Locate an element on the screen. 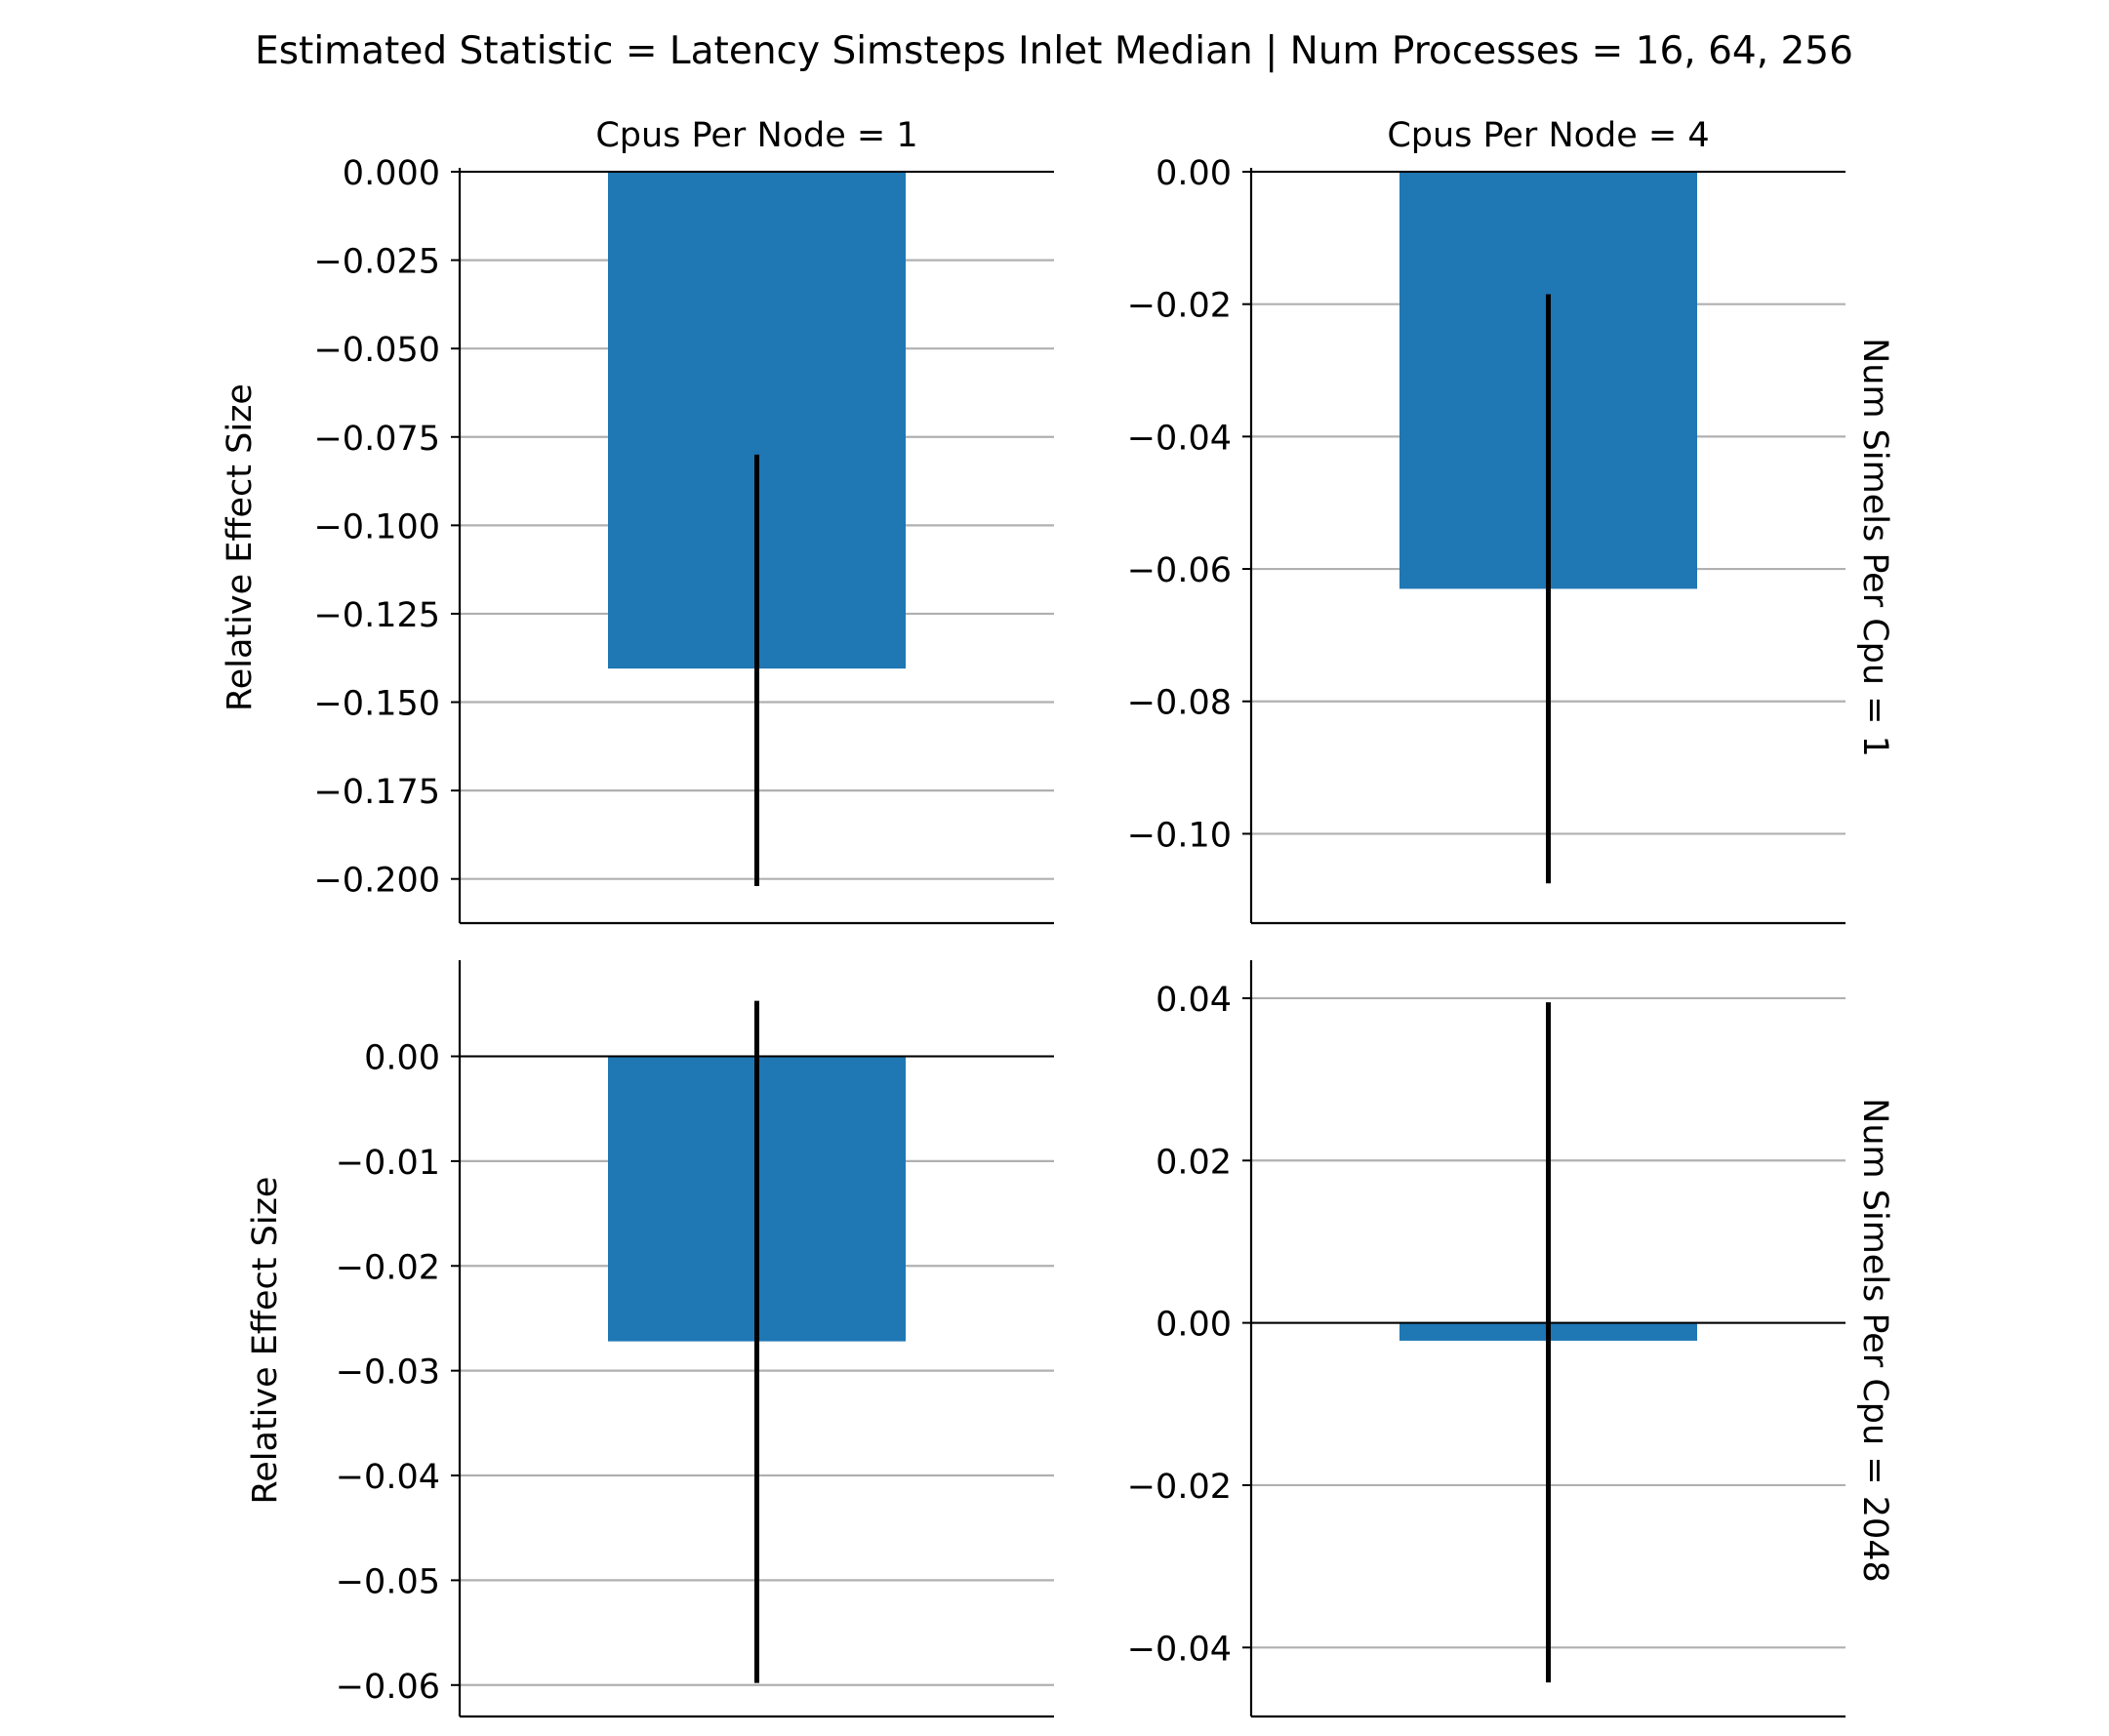  y-tick-label: −0.100 is located at coordinates (376, 526).